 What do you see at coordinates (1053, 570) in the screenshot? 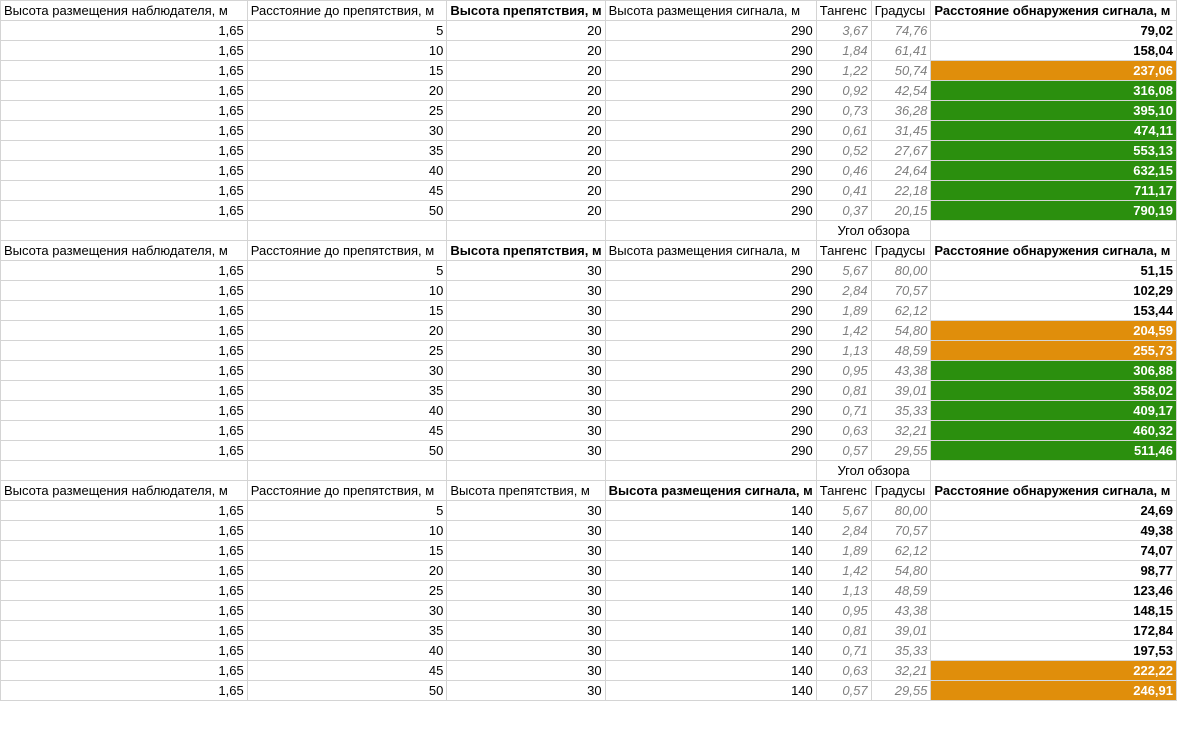
I see `detection-distance-cell: 98,77` at bounding box center [1053, 570].